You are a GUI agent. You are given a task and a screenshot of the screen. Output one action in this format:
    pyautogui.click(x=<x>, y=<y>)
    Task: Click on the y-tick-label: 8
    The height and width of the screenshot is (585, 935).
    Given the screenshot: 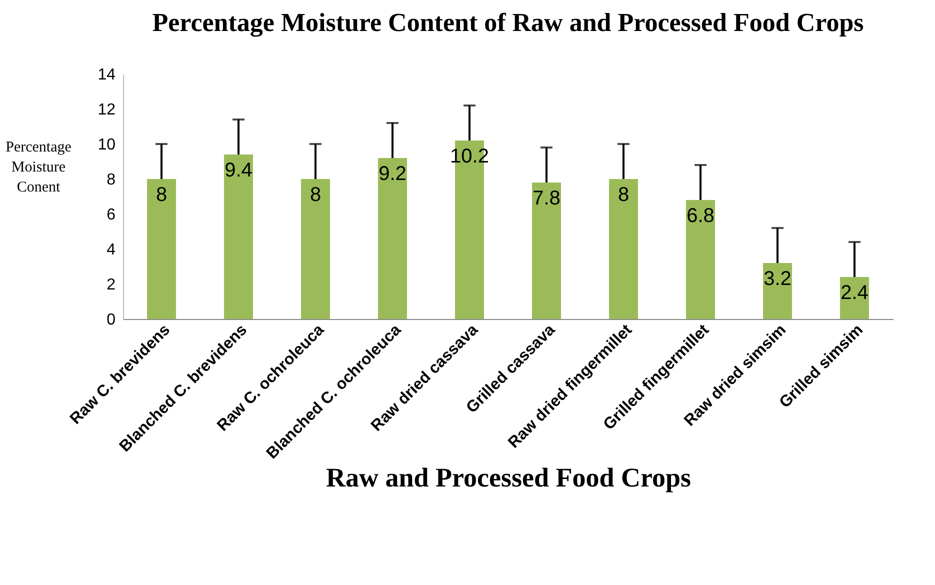 What is the action you would take?
    pyautogui.click(x=111, y=180)
    